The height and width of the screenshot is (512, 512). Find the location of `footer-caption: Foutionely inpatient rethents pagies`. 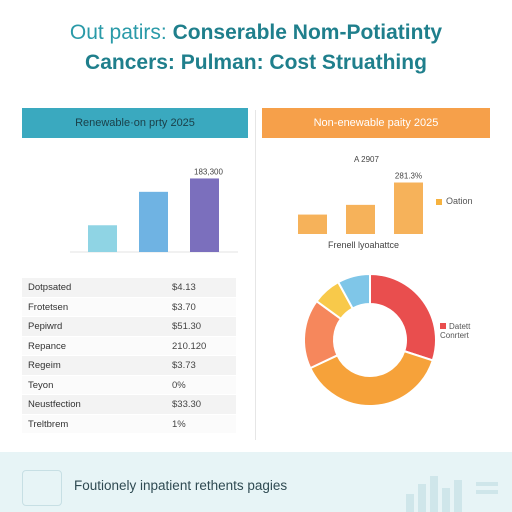

footer-caption: Foutionely inpatient rethents pagies is located at coordinates (181, 485).